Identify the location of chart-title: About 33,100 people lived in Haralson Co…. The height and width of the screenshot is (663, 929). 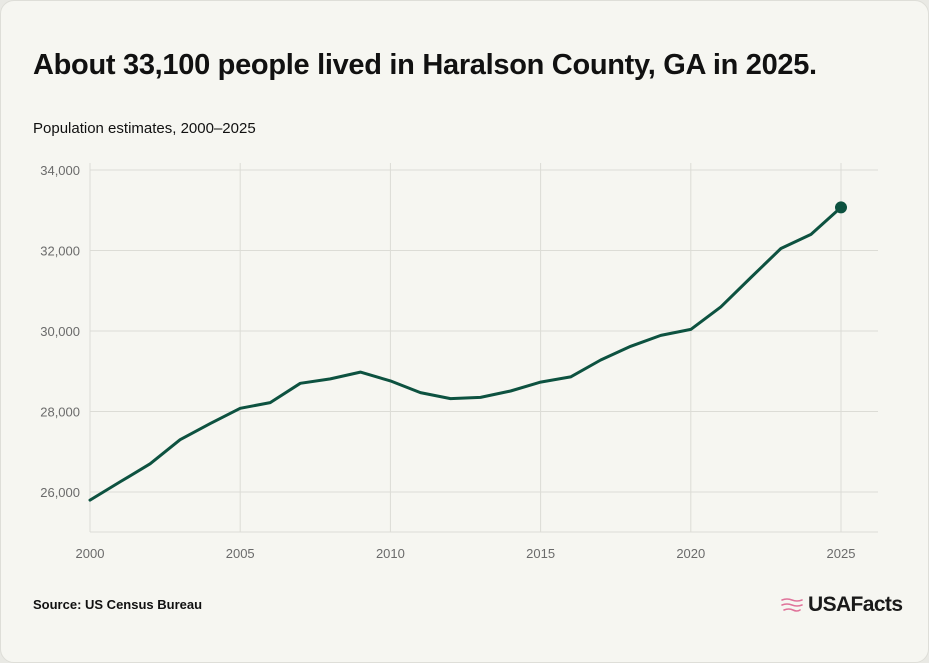
(425, 65).